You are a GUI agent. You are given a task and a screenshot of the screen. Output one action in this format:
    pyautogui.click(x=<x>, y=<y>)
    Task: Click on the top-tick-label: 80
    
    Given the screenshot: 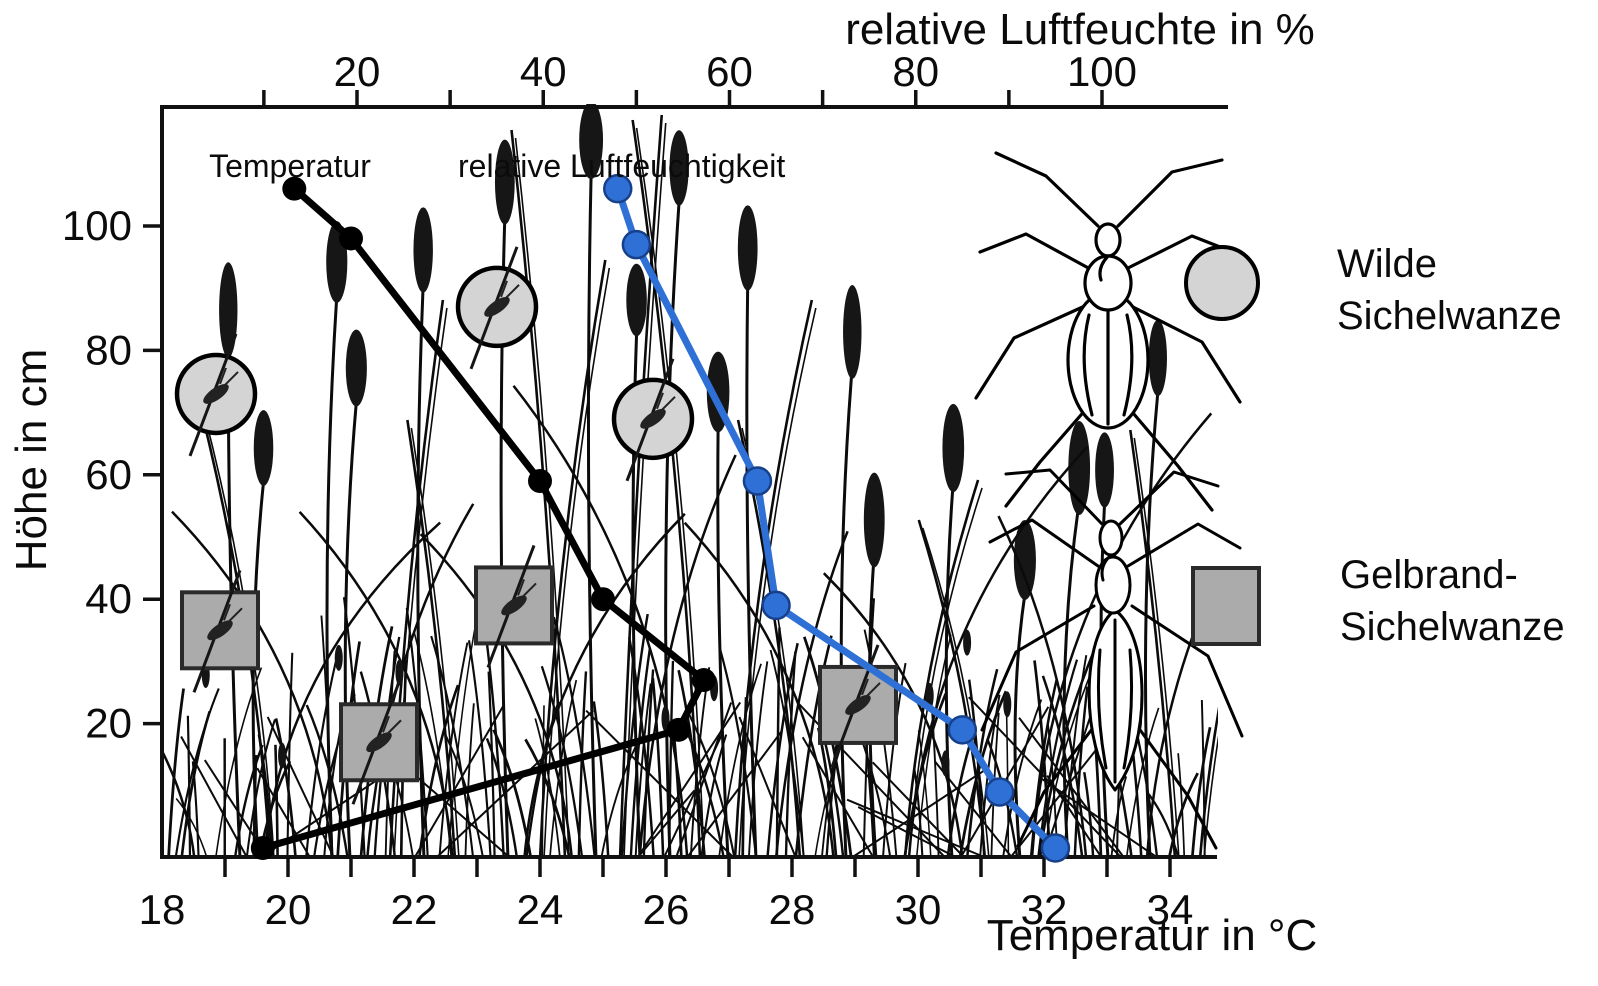 What is the action you would take?
    pyautogui.click(x=915, y=71)
    